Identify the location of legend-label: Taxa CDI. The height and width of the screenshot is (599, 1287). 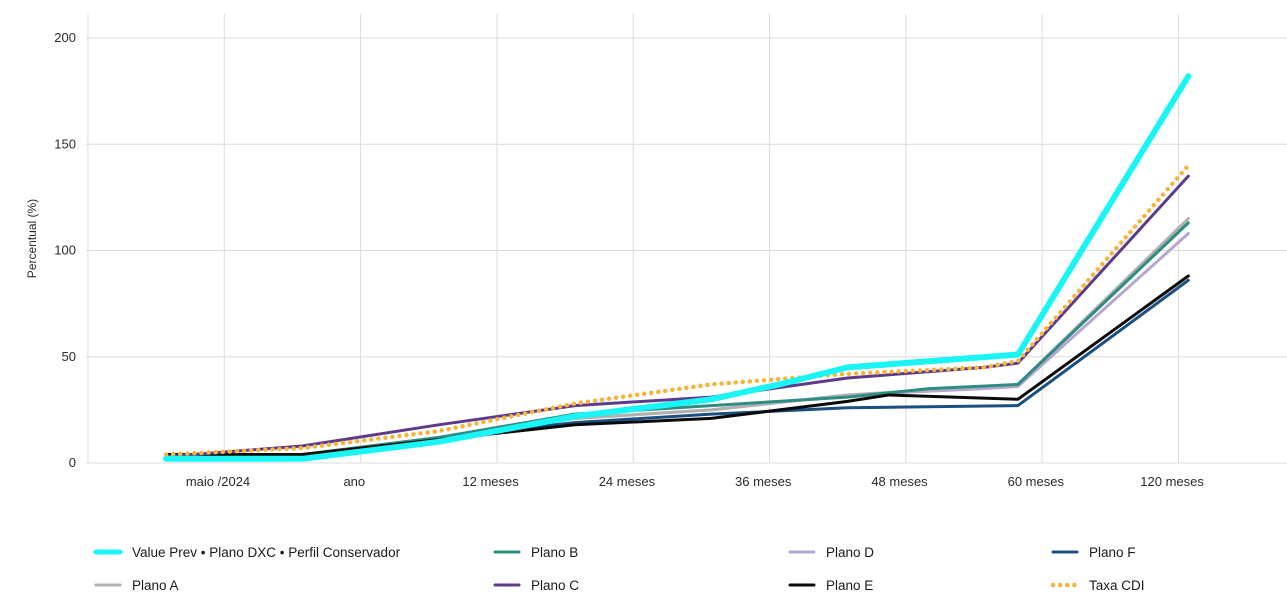
(1117, 585).